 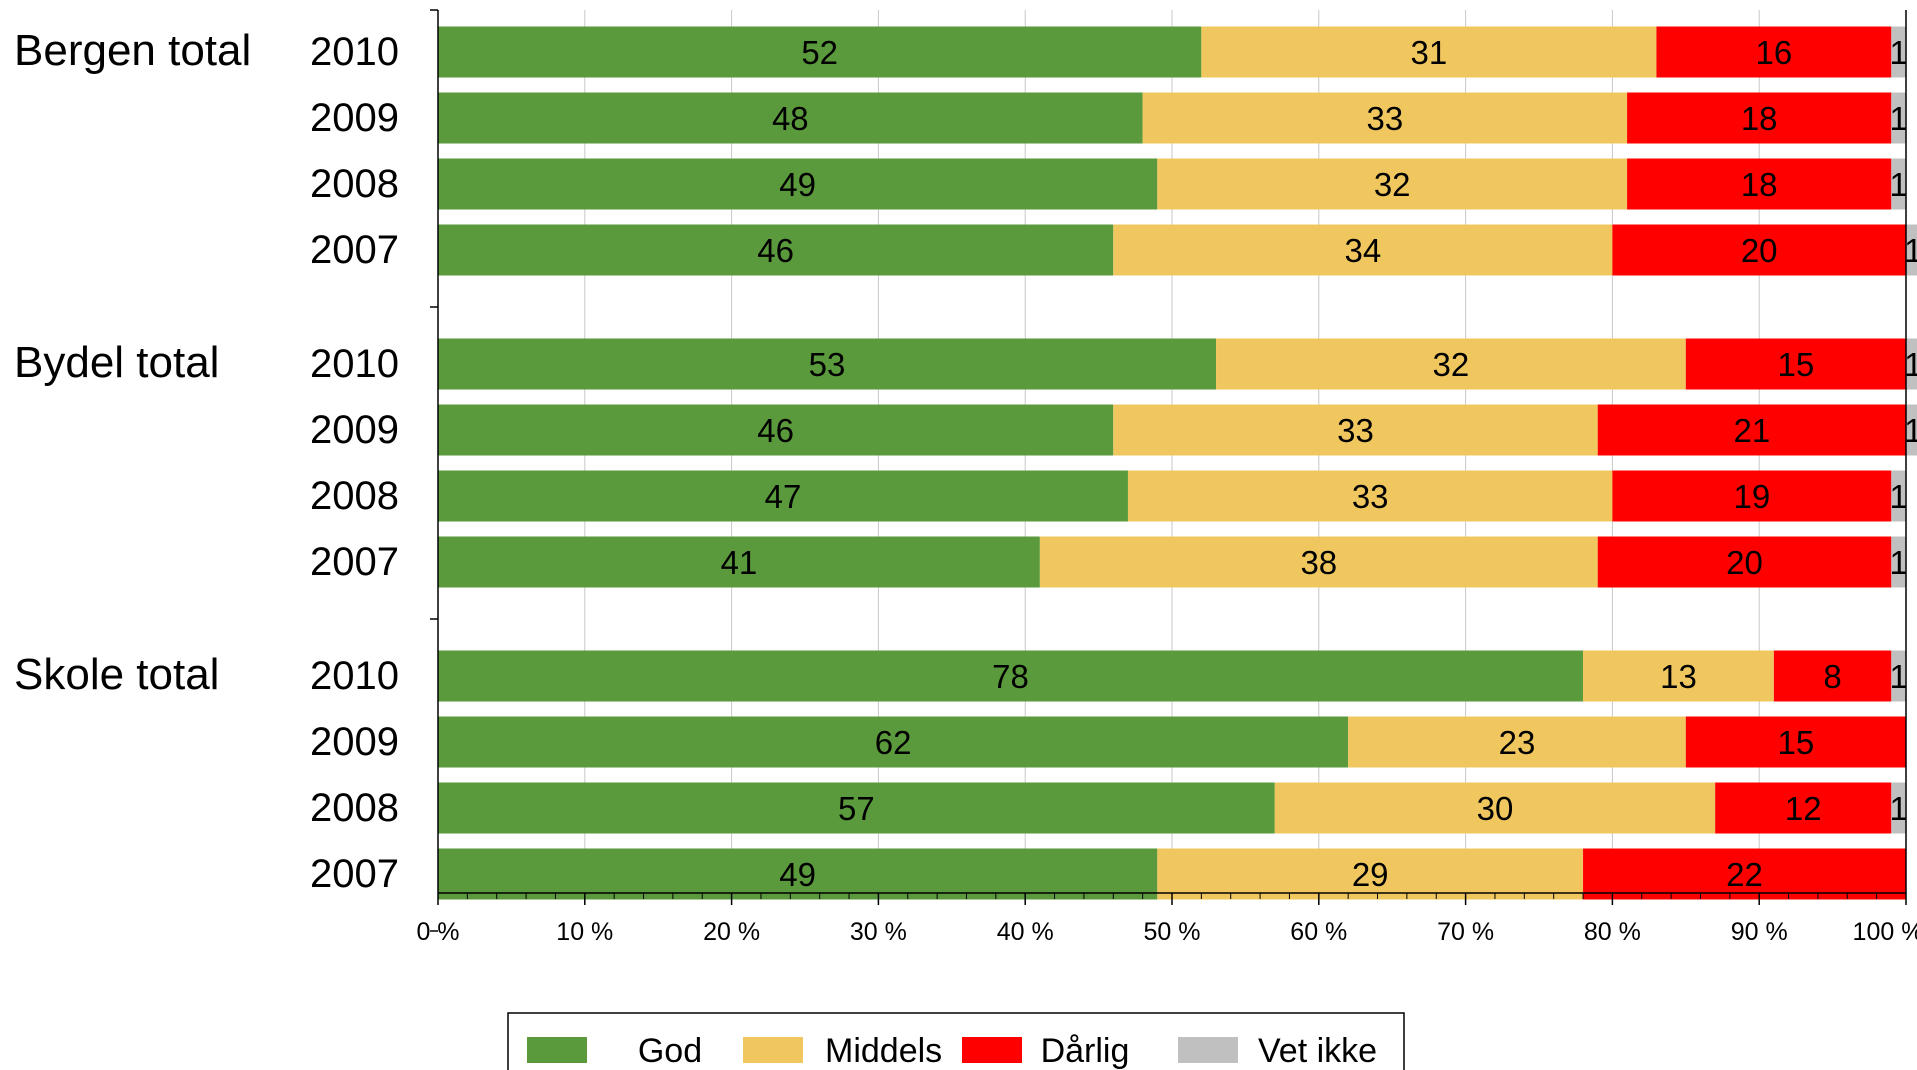 What do you see at coordinates (1172, 932) in the screenshot?
I see `x-tick-label: 50 %` at bounding box center [1172, 932].